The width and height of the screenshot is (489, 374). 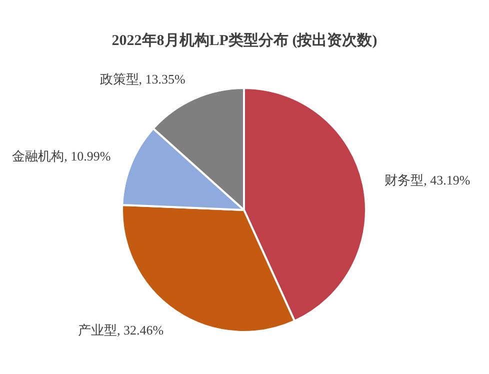 I want to click on slice-label: 政策型, 13.35%, so click(x=143, y=79).